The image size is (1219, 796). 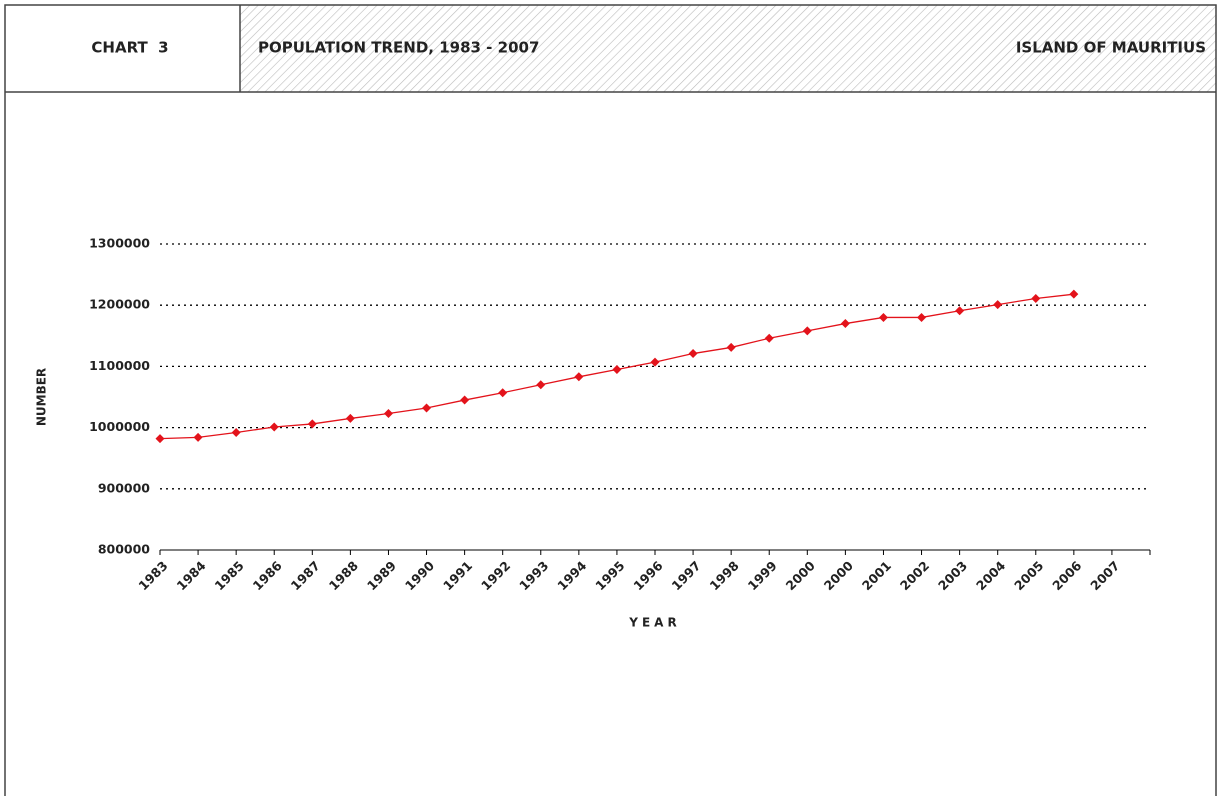 I want to click on x-tick-label: 1998, so click(x=724, y=575).